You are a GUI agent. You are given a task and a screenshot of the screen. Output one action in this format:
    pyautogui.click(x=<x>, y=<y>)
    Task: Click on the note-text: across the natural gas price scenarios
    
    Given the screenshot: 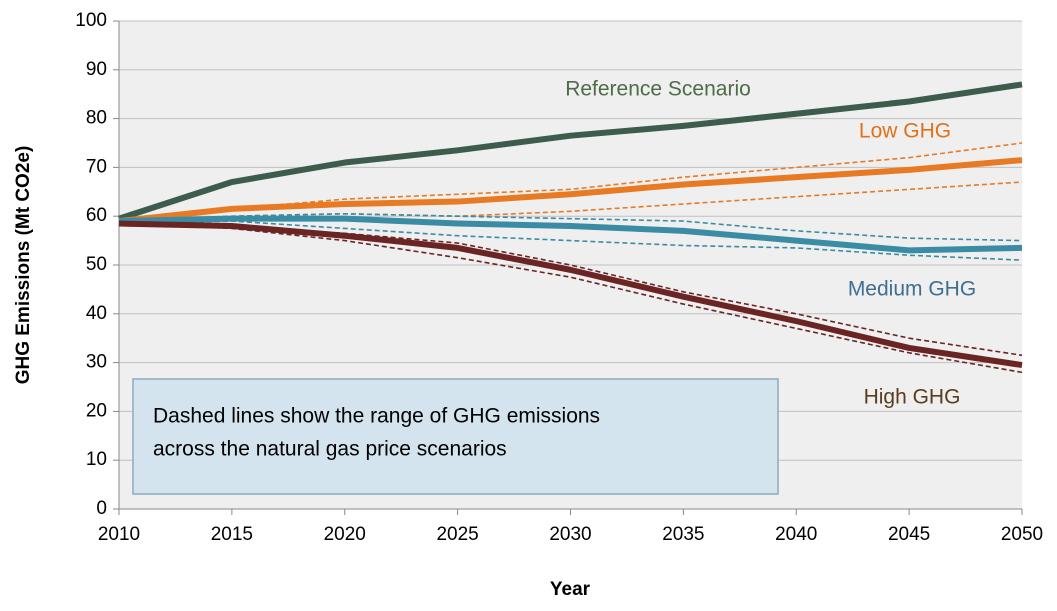 What is the action you would take?
    pyautogui.click(x=330, y=449)
    